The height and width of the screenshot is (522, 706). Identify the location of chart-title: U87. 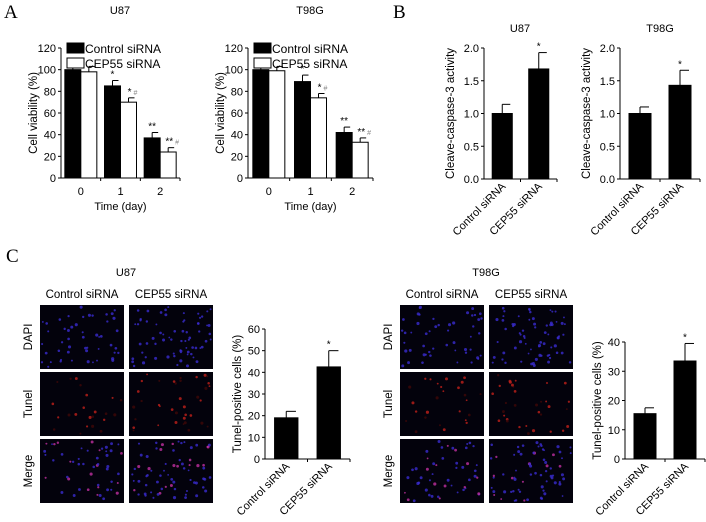
(520, 29).